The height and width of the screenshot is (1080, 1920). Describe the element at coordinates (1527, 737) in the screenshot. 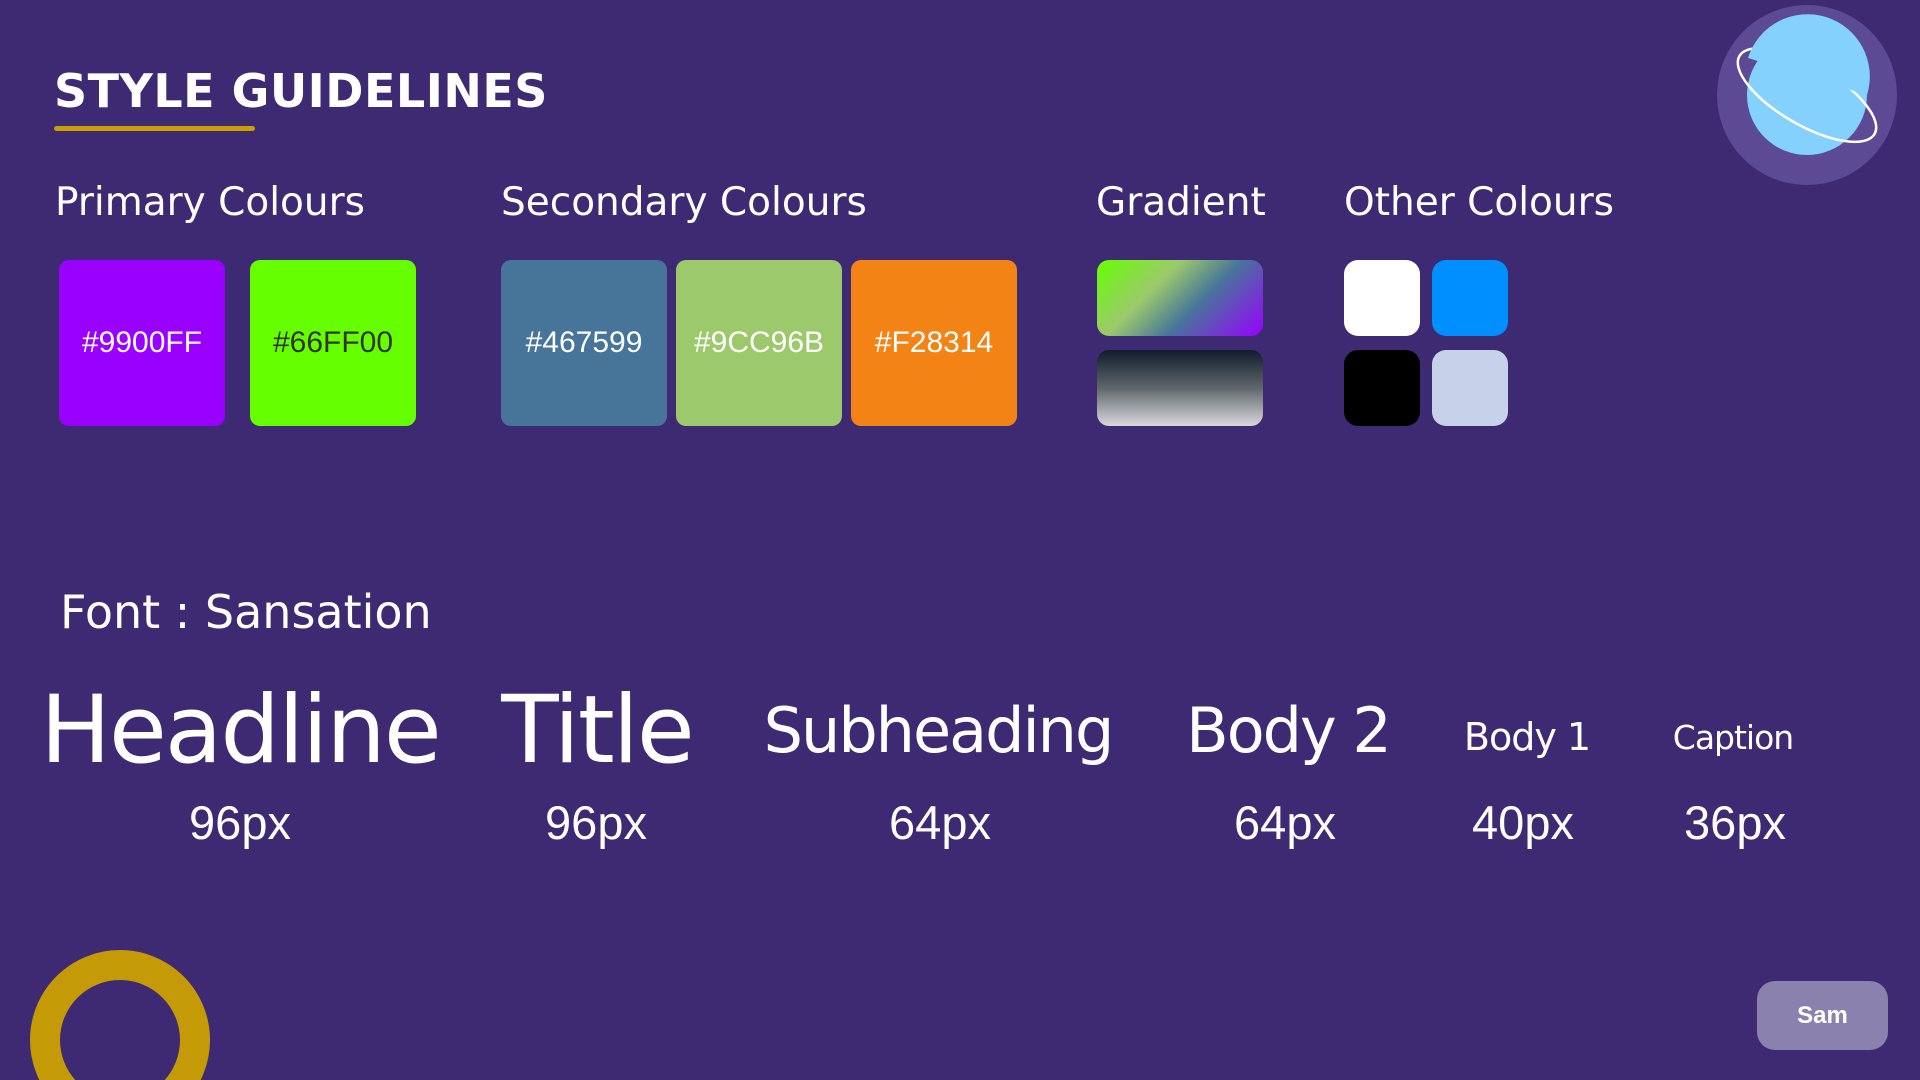

I see `sample-body-1: Body 1` at that location.